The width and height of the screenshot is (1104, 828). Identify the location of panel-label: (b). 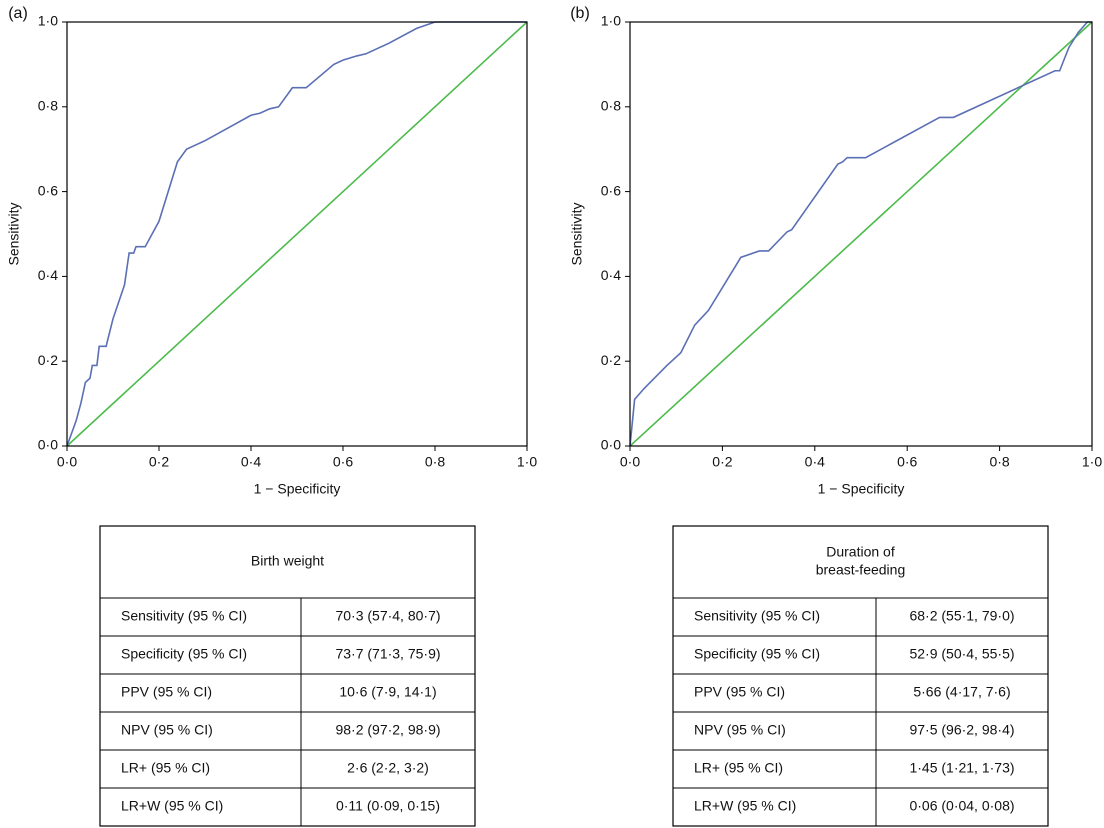
(580, 13).